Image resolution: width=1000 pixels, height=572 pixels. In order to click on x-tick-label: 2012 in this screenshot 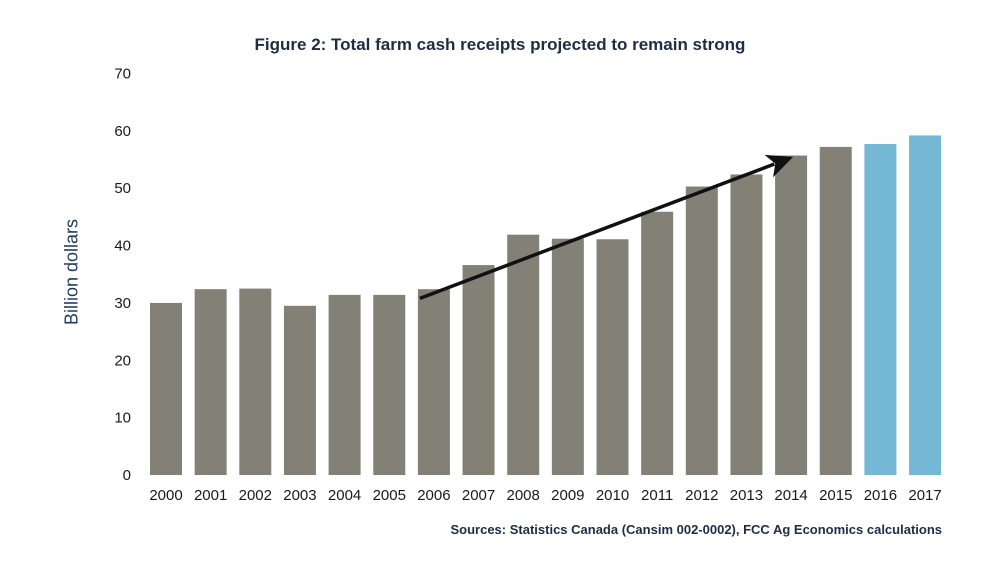, I will do `click(701, 495)`.